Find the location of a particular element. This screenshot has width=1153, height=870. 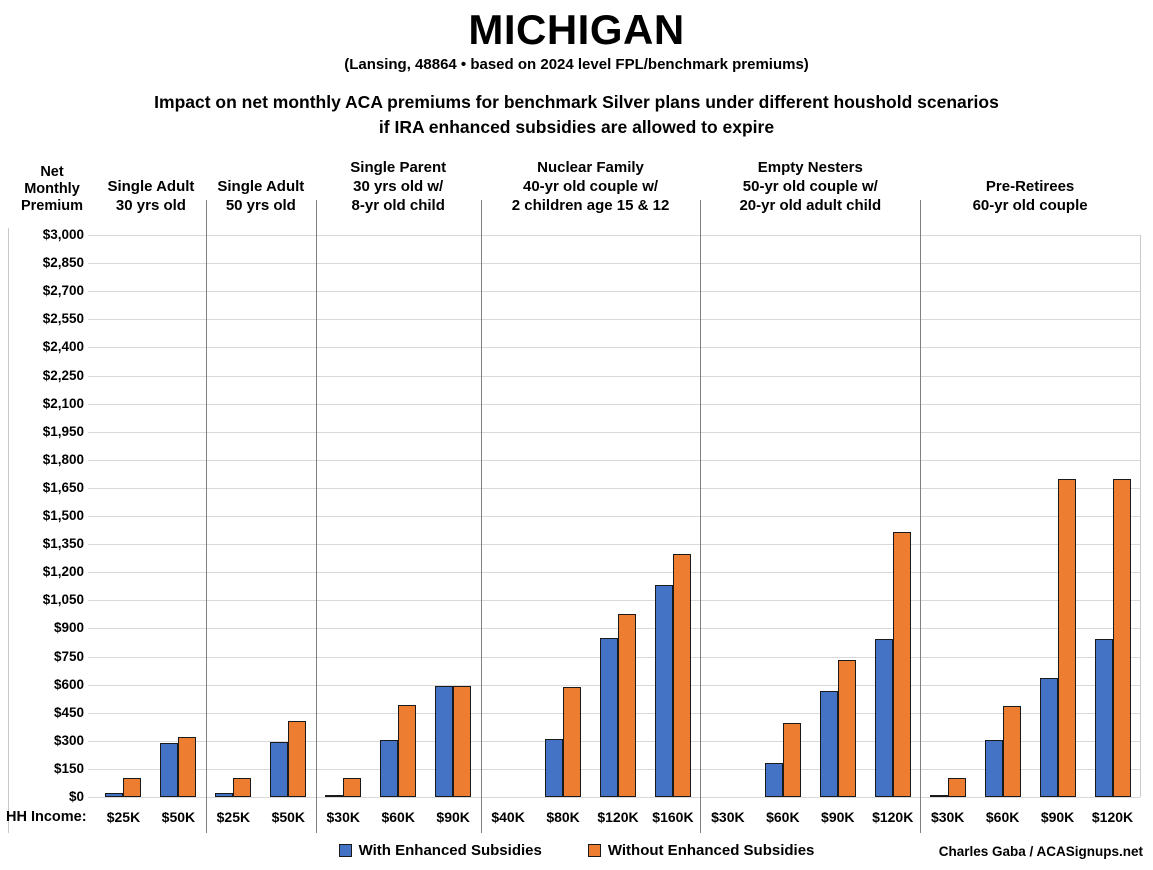

y-tick-label: $900 is located at coordinates (68, 628).